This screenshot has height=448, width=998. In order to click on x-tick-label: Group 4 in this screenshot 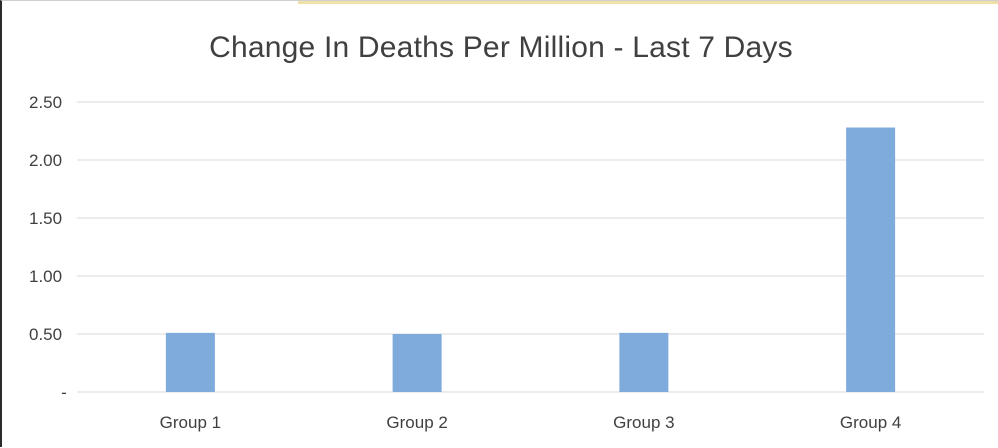, I will do `click(870, 422)`.